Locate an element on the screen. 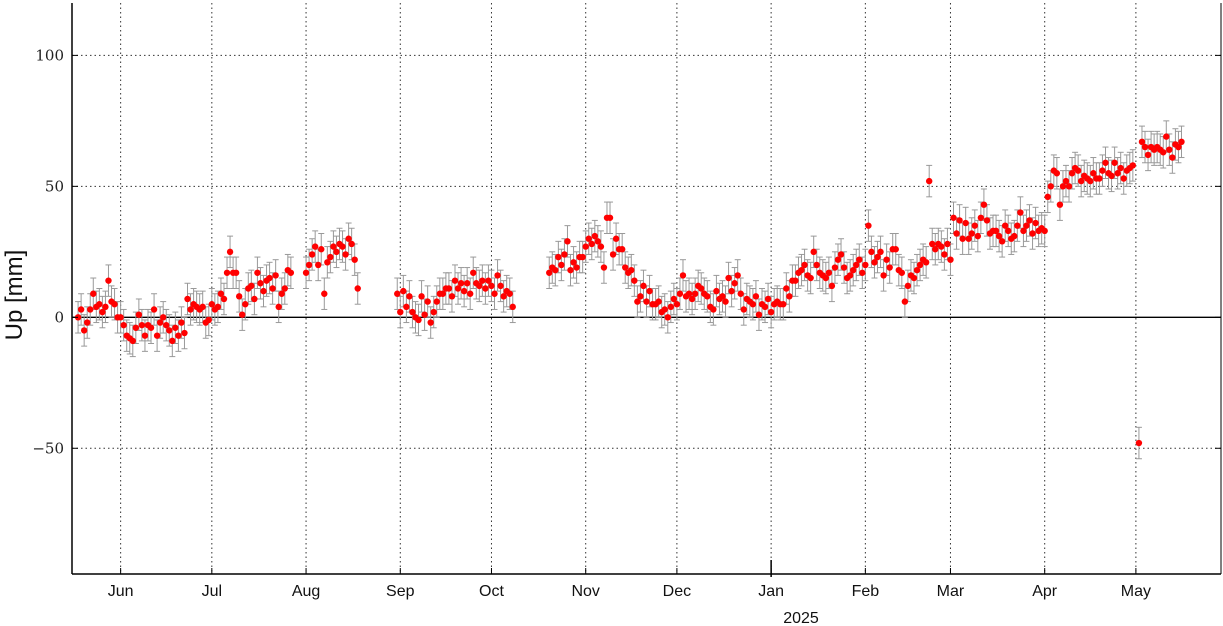  x-tick-label: Aug is located at coordinates (306, 591).